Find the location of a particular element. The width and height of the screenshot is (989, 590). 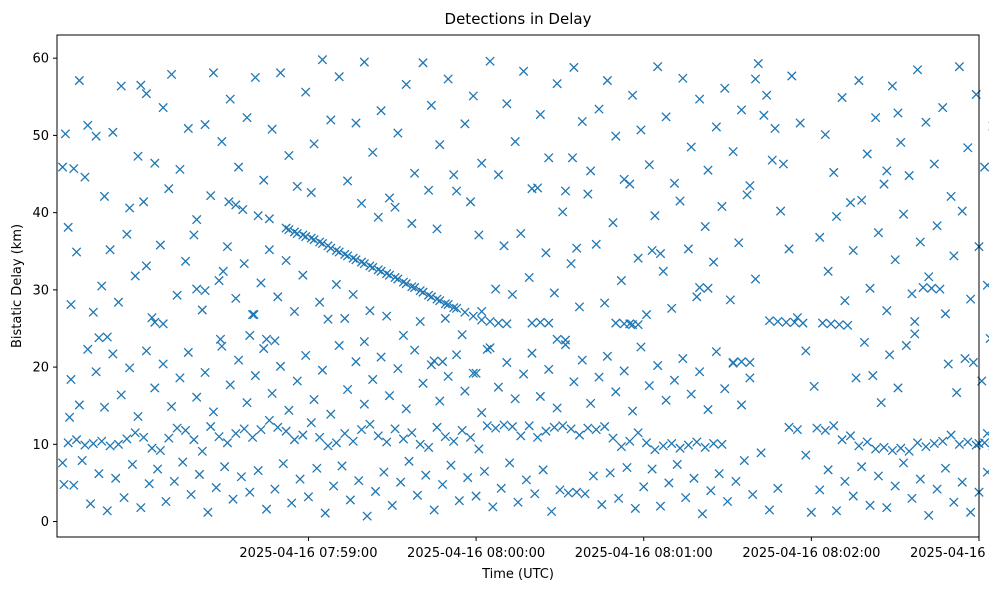

x-axis-label: Time (UTC) is located at coordinates (517, 574).